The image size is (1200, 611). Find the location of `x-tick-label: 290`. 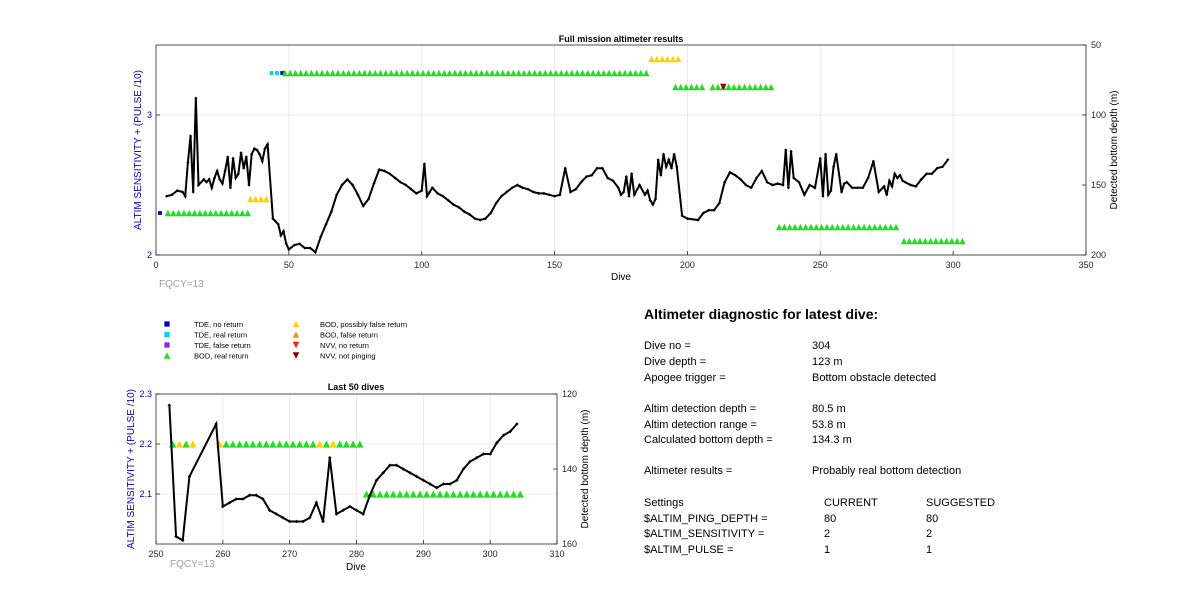

x-tick-label: 290 is located at coordinates (423, 554).